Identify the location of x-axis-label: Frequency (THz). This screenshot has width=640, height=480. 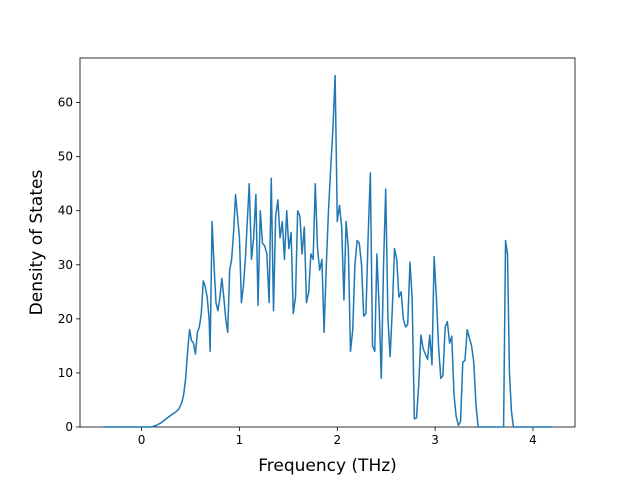
(327, 466).